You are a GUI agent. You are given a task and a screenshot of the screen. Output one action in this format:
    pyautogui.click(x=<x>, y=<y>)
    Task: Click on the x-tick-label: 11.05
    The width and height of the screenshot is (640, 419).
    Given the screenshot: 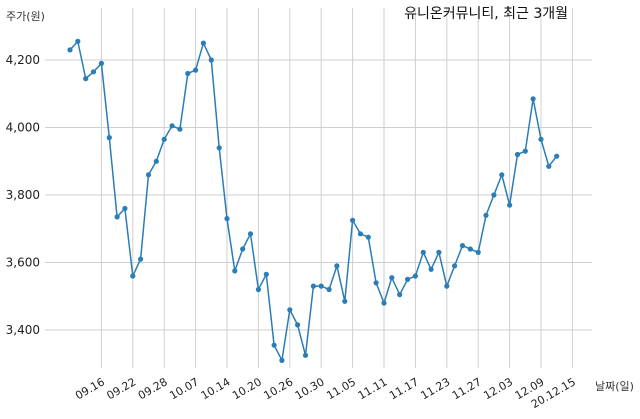 What is the action you would take?
    pyautogui.click(x=341, y=388)
    